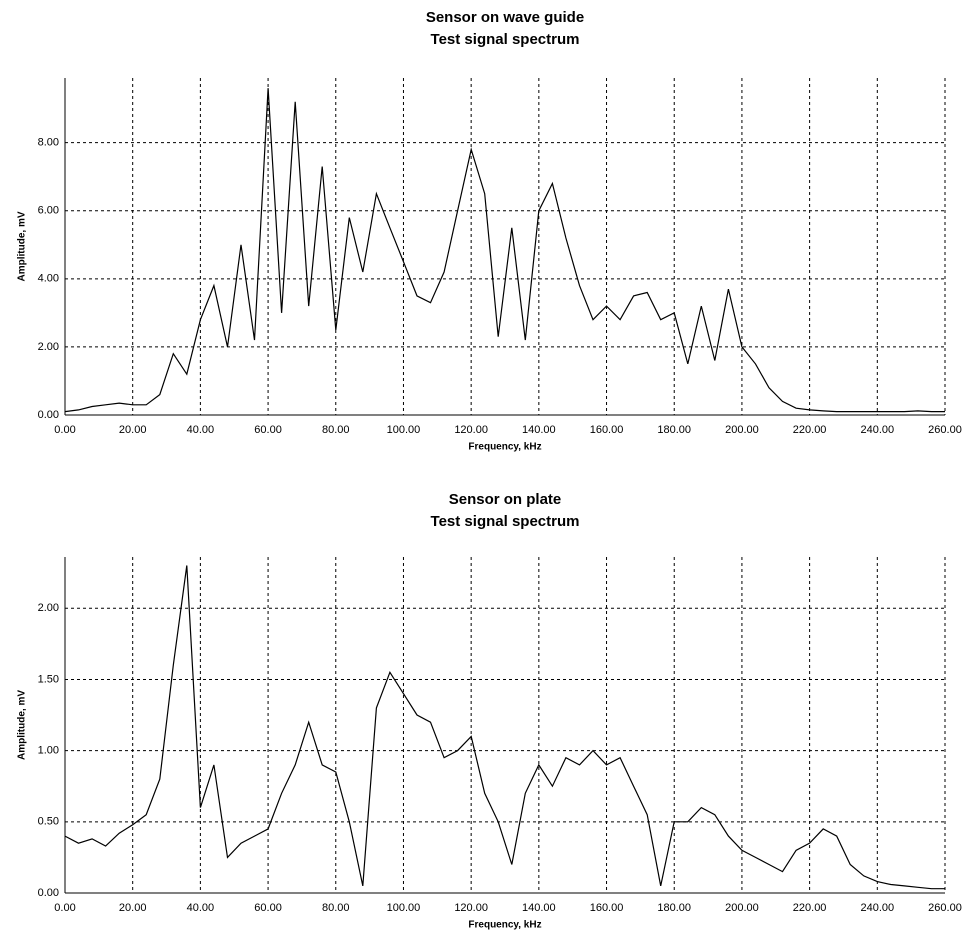 The image size is (975, 942). What do you see at coordinates (48, 679) in the screenshot?
I see `y-tick-label: 1.50` at bounding box center [48, 679].